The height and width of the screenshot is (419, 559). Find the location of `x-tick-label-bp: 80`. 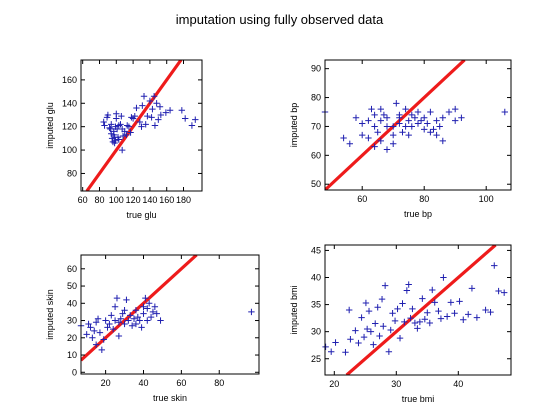

x-tick-label-bp: 80 is located at coordinates (424, 199).